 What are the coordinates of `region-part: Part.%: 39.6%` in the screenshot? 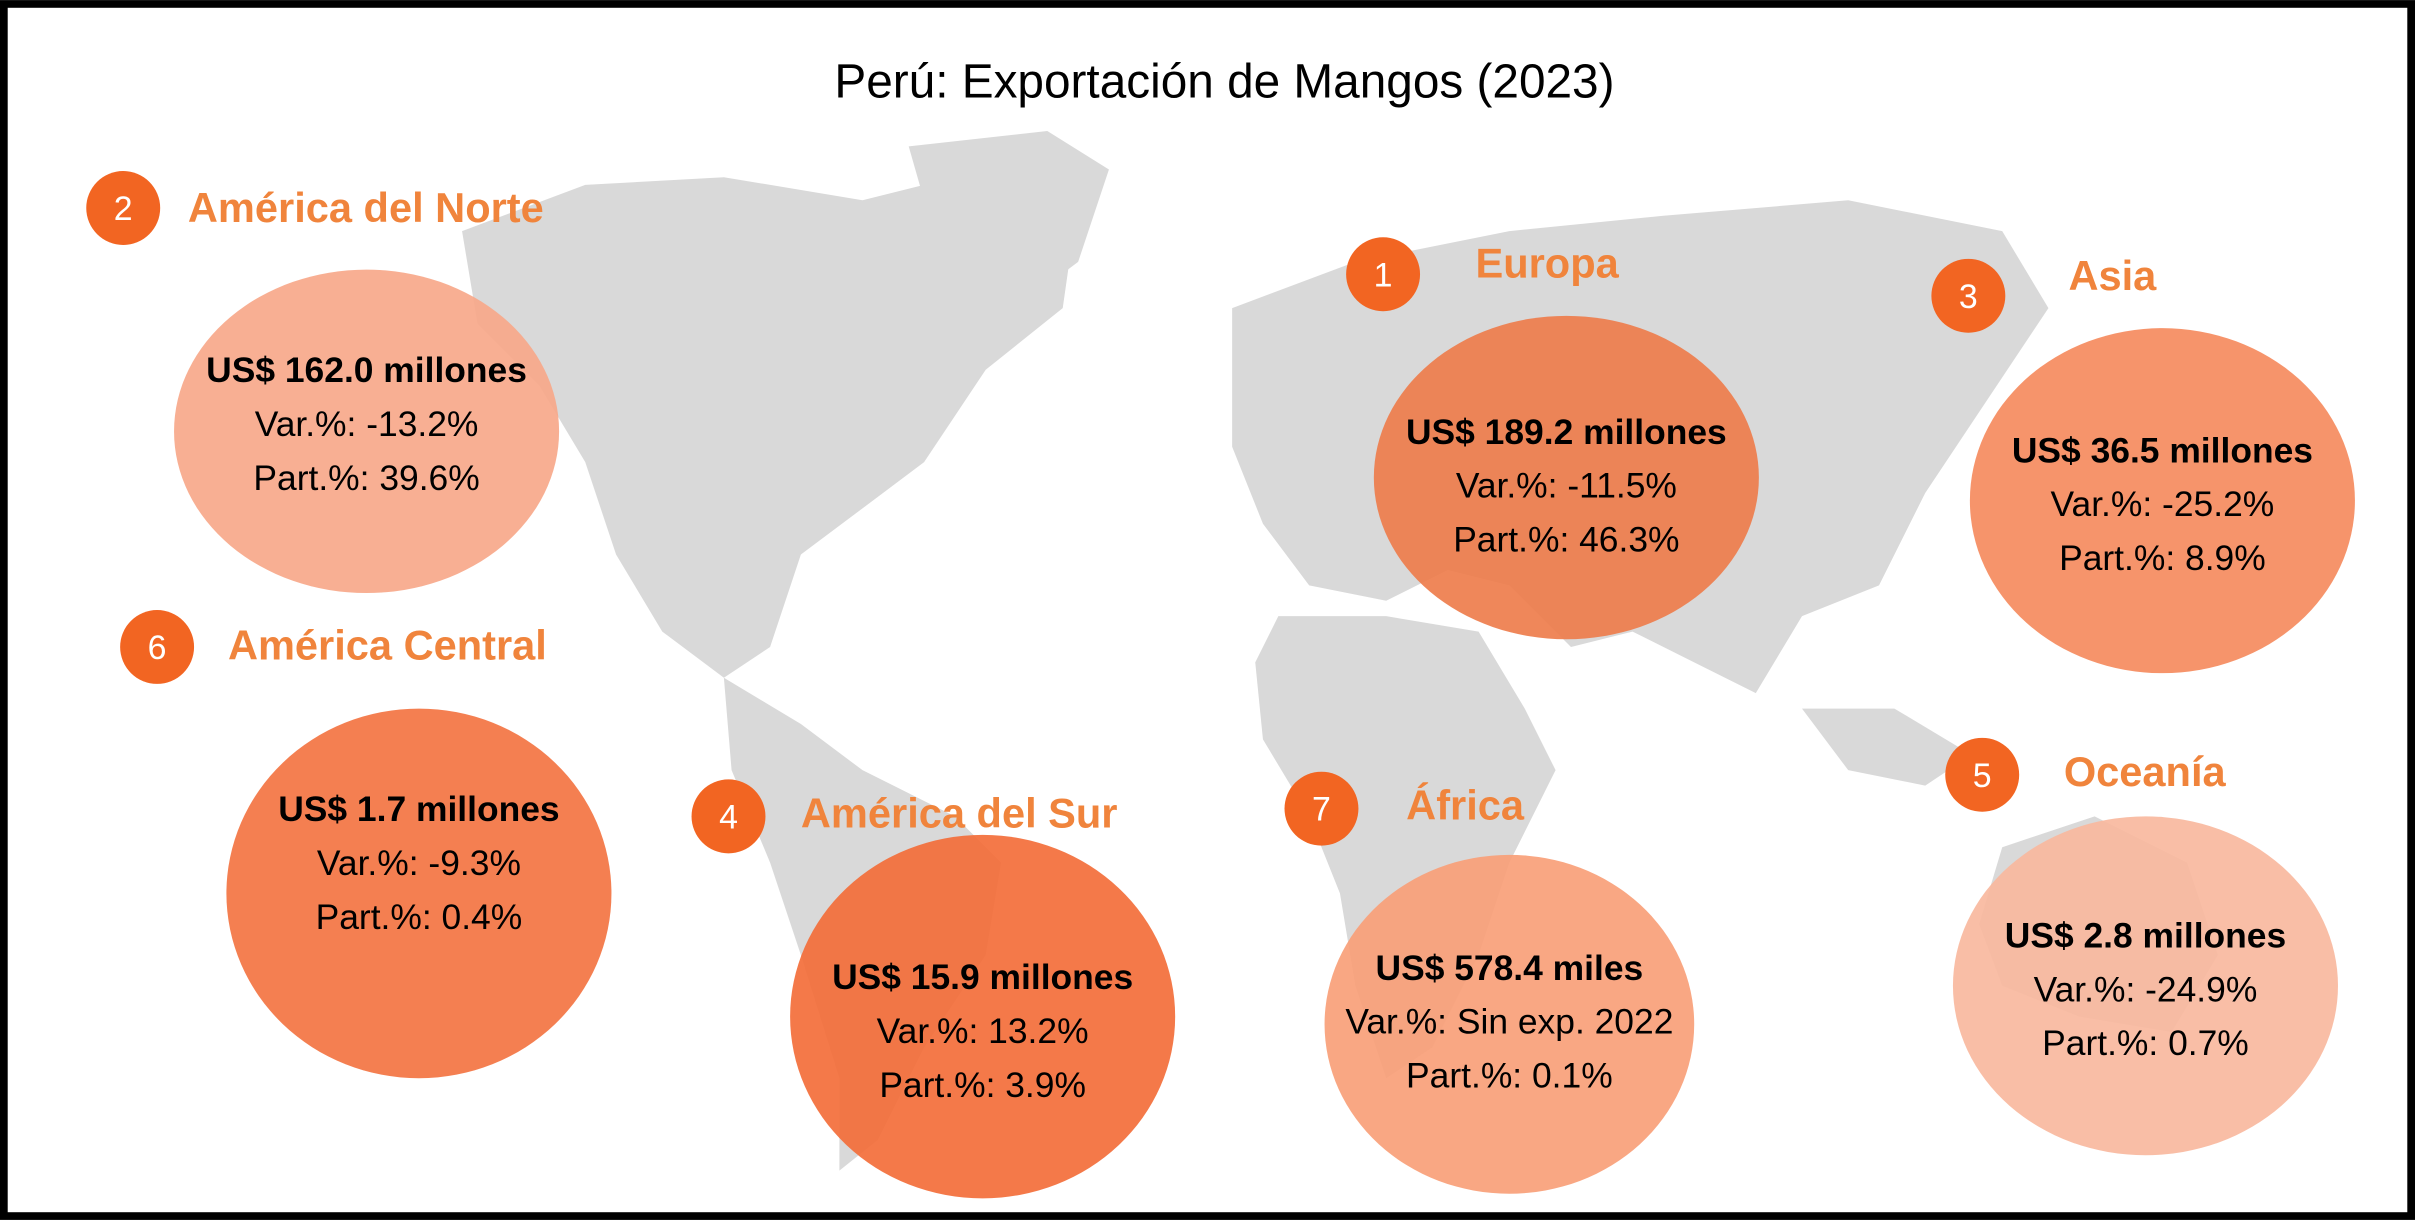 It's located at (366, 478).